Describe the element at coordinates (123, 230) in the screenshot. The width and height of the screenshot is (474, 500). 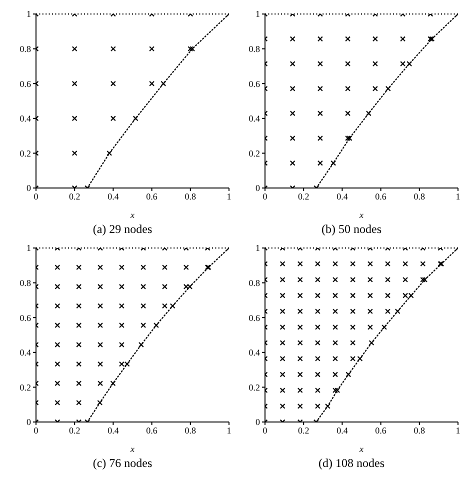
I see `text: (a) 29 nodes` at that location.